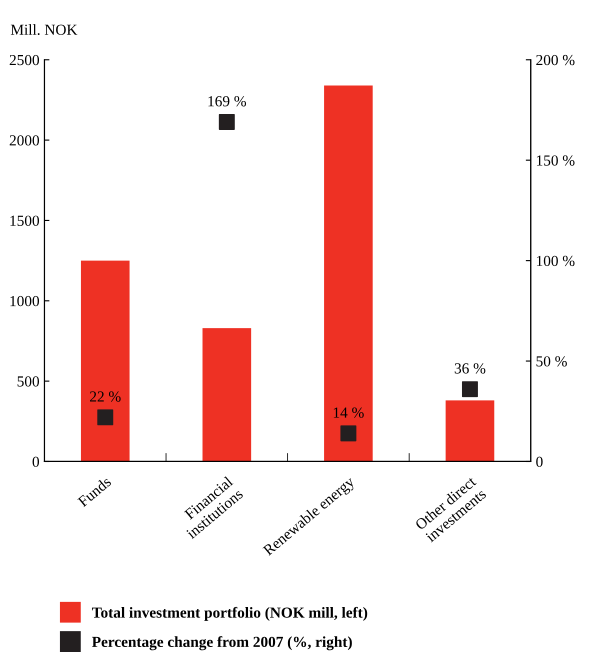 This screenshot has width=593, height=664. Describe the element at coordinates (36, 461) in the screenshot. I see `y-tick-label: 0` at that location.